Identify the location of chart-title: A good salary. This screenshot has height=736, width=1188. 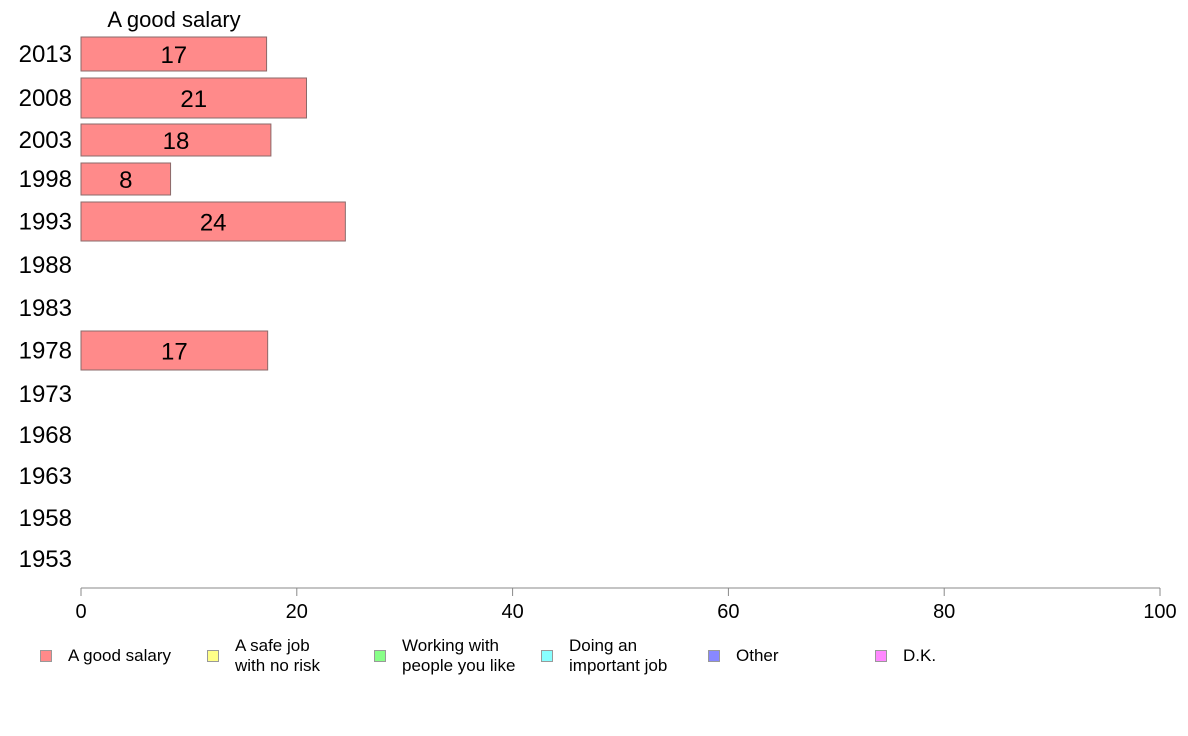
(173, 19).